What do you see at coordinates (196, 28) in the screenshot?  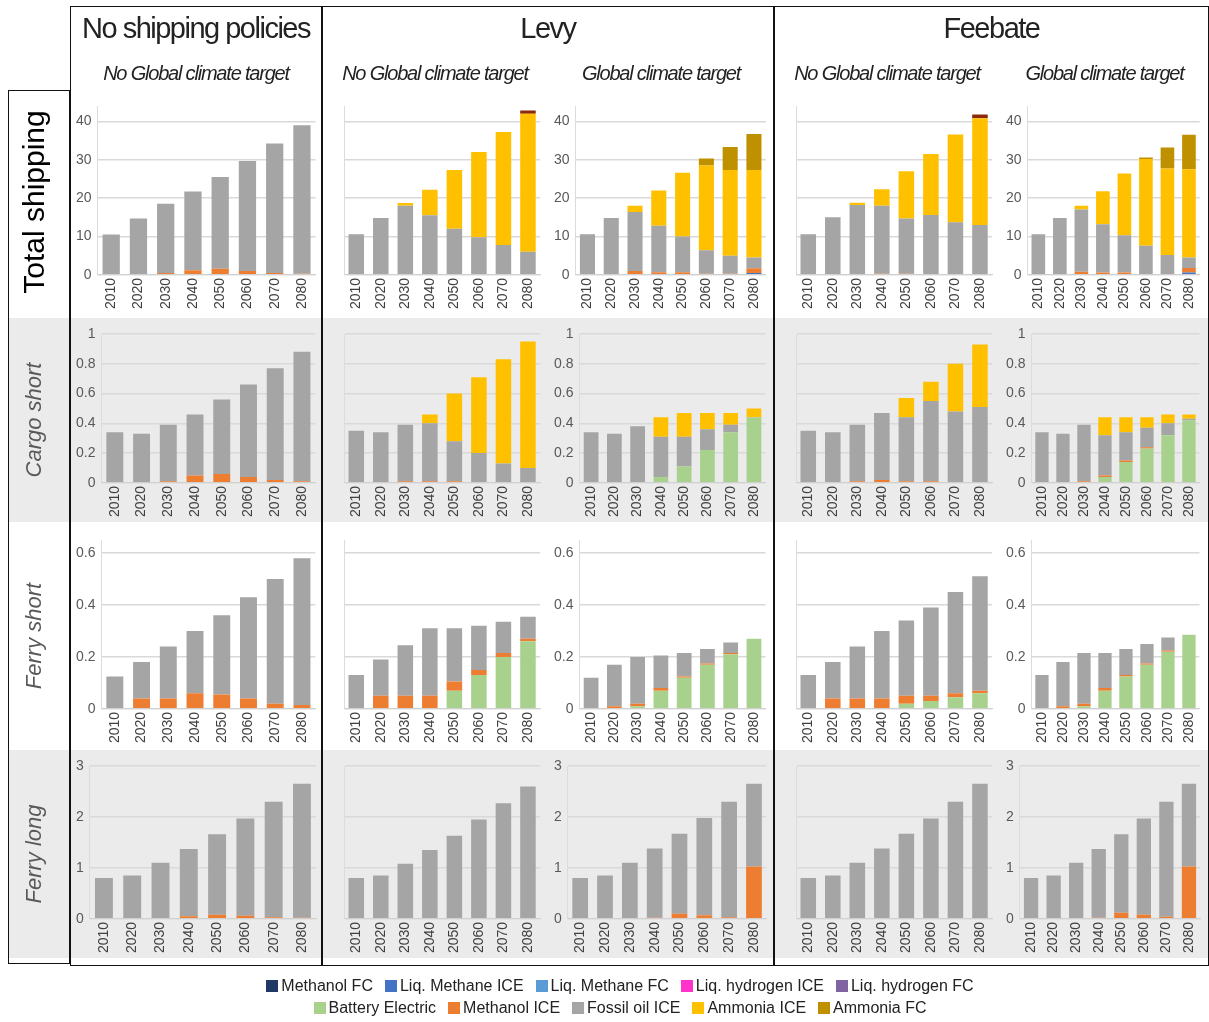 I see `chart-title: No shipping policies` at bounding box center [196, 28].